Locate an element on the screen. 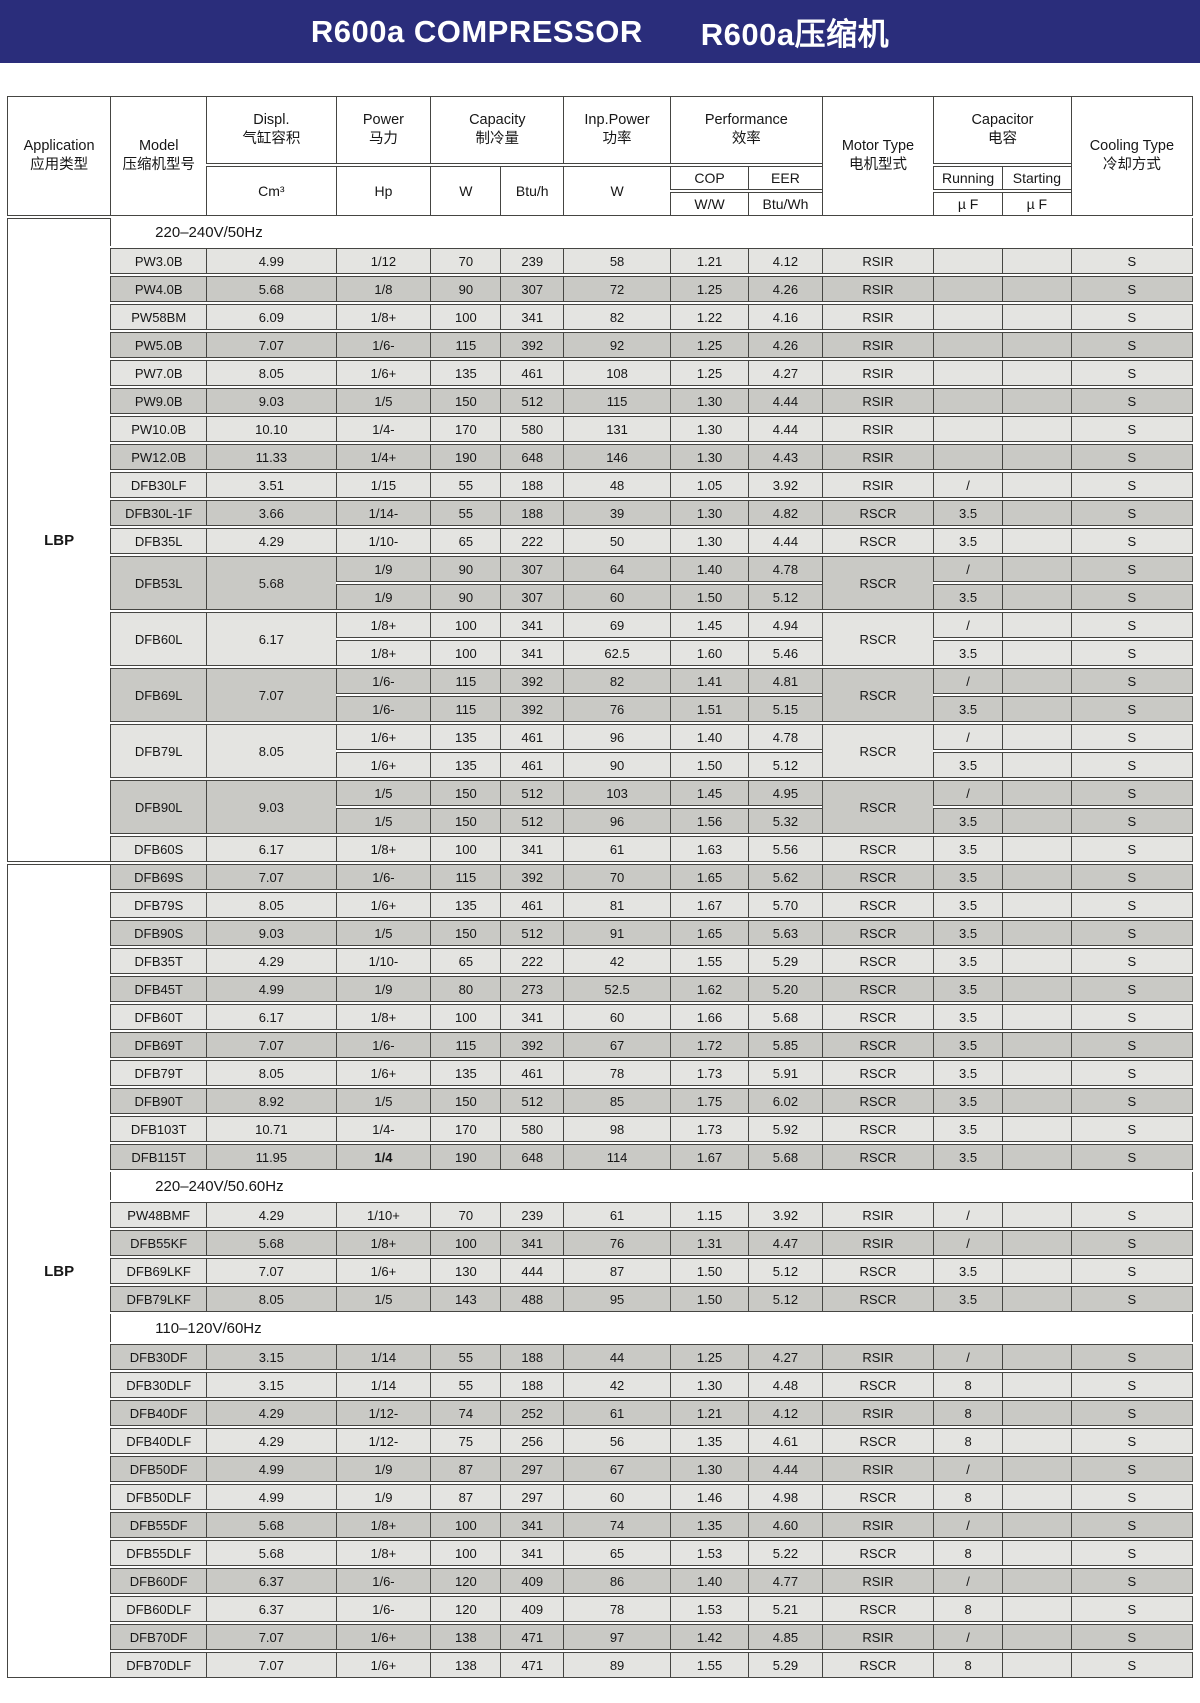  cell-cop: 1.45 is located at coordinates (709, 793).